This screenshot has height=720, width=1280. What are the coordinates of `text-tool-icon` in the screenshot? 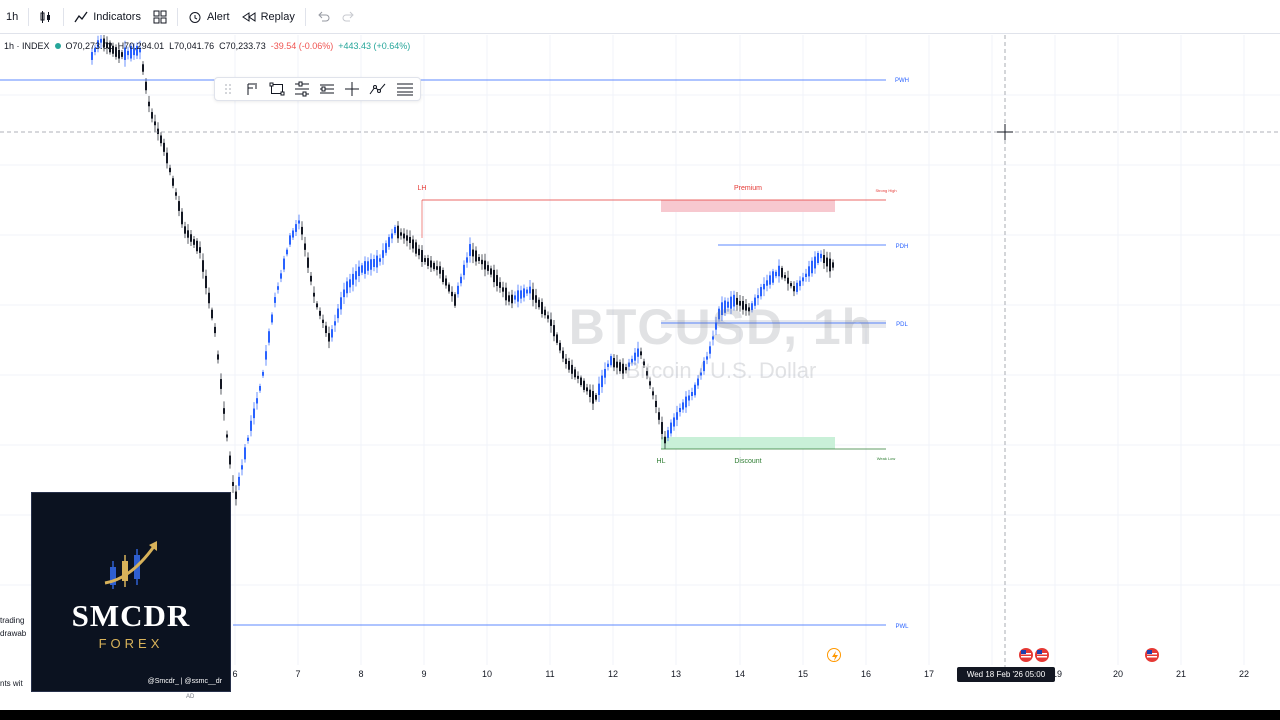 It's located at (252, 89).